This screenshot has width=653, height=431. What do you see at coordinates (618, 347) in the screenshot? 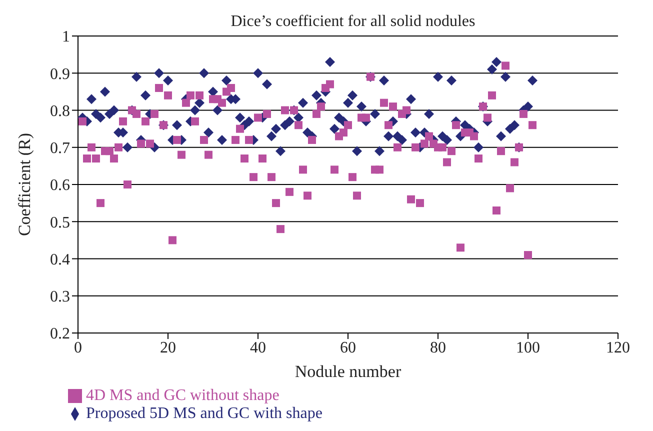
I see `x-tick-label: 120` at bounding box center [618, 347].